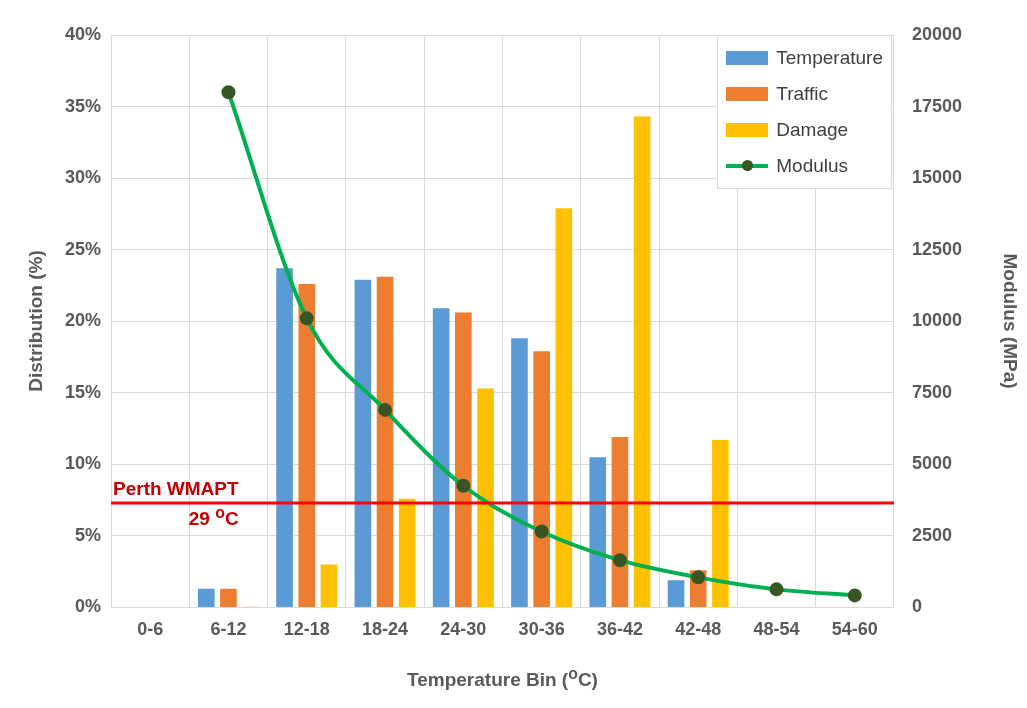 Image resolution: width=1027 pixels, height=708 pixels. What do you see at coordinates (541, 629) in the screenshot?
I see `x-tick-label: 30-36` at bounding box center [541, 629].